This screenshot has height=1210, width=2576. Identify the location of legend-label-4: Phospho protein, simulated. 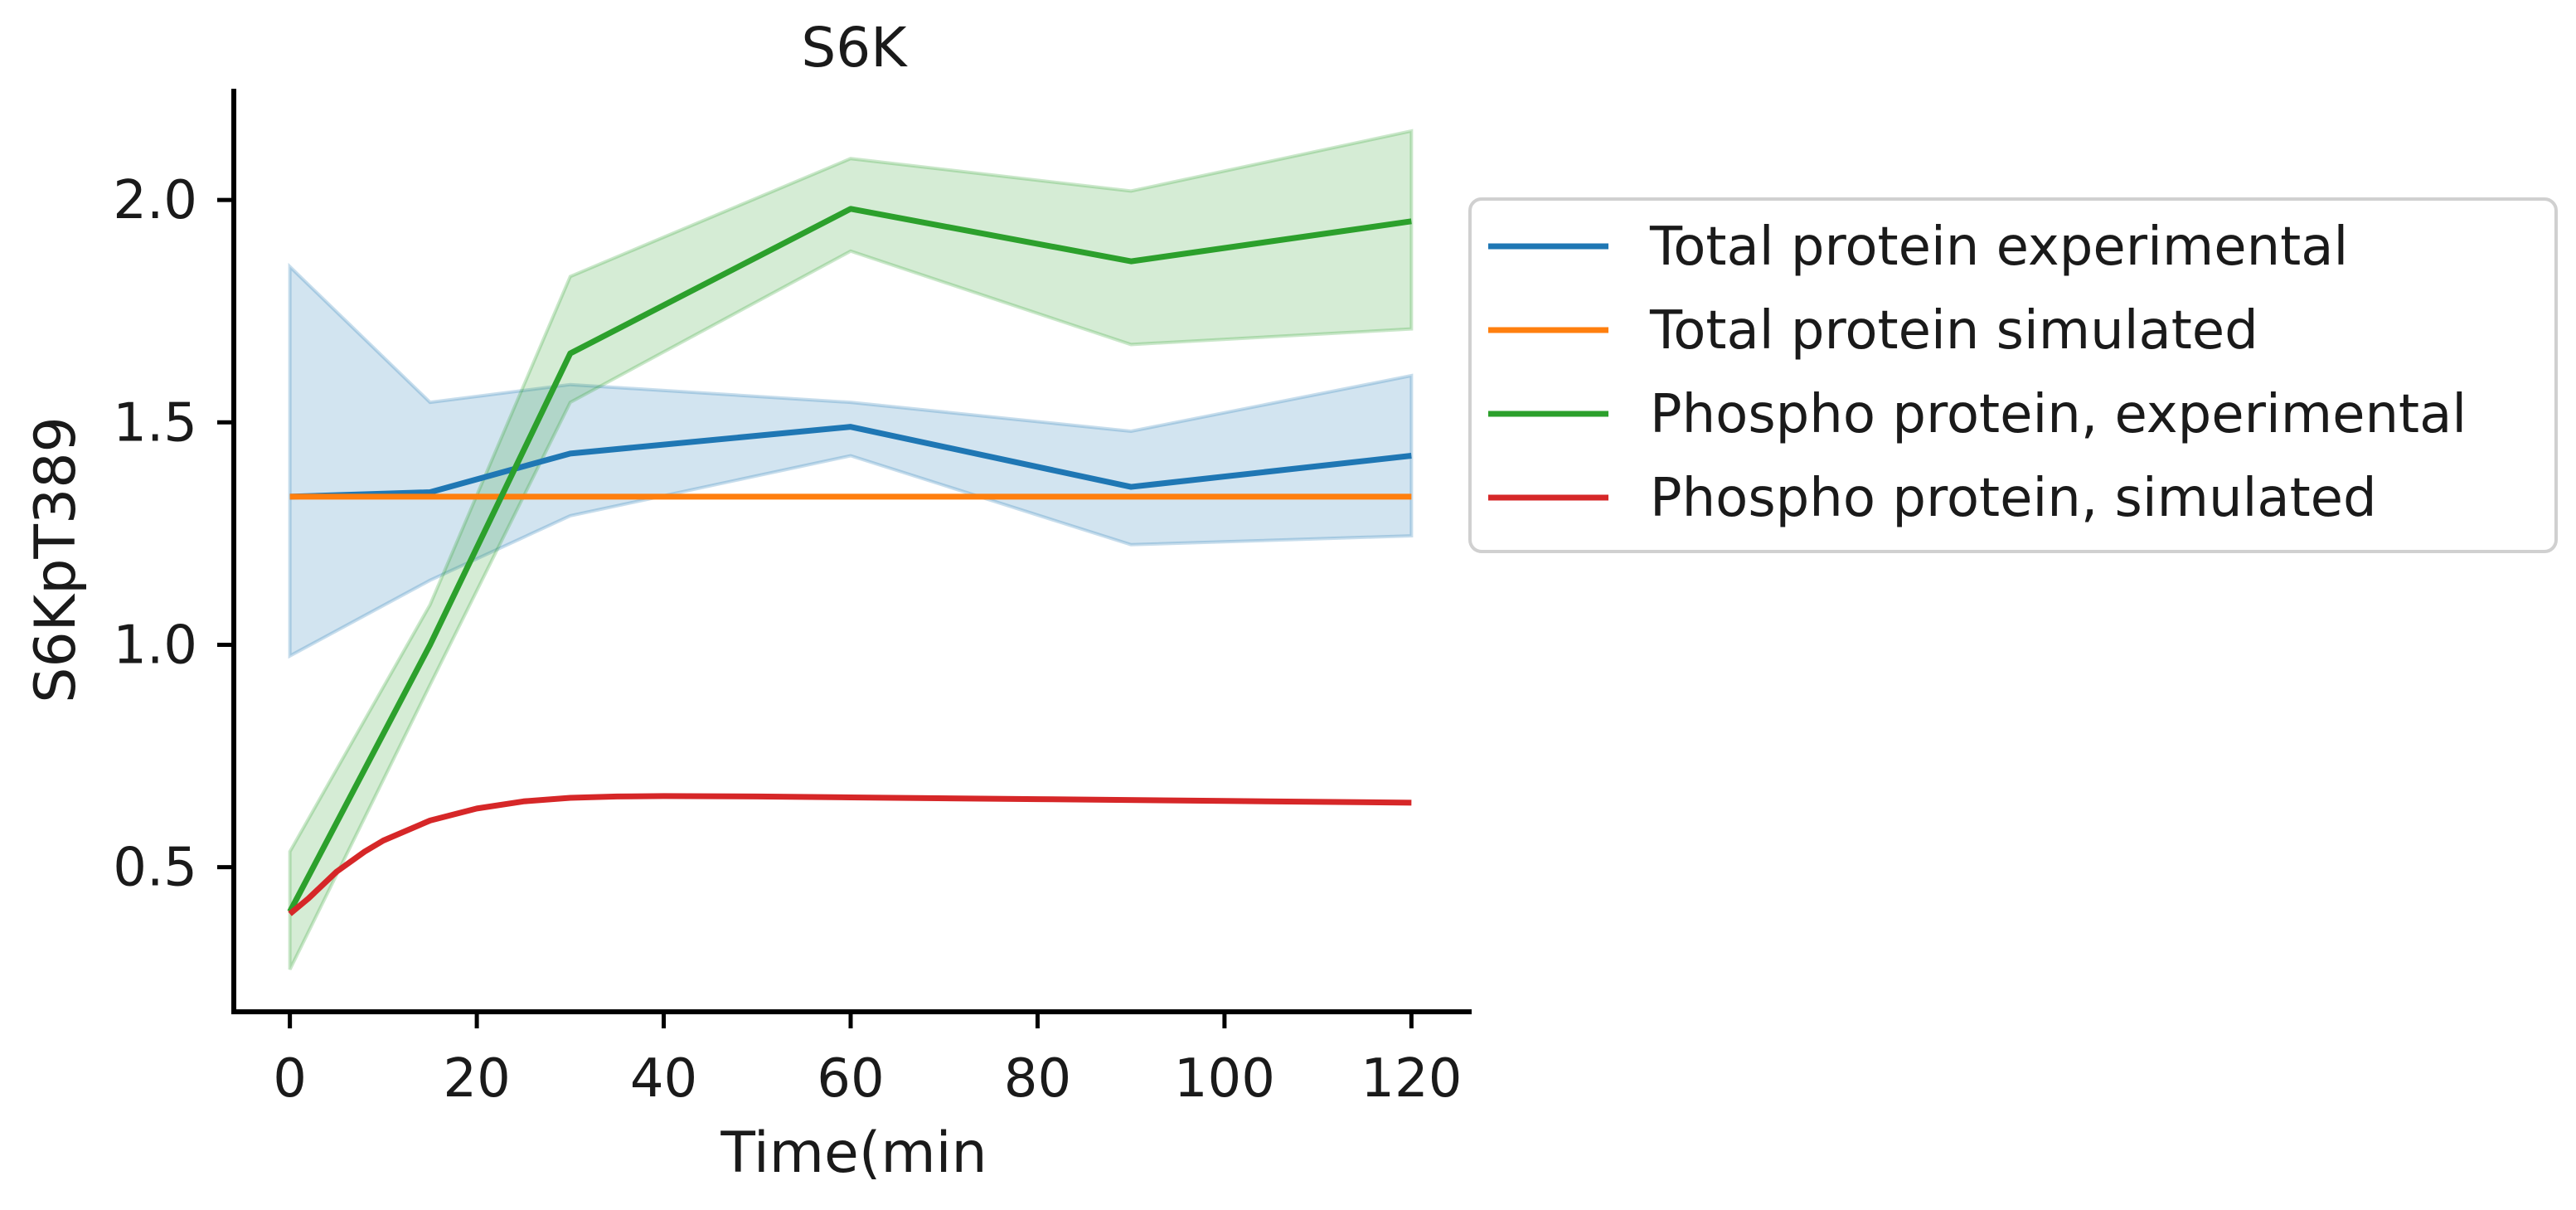
(2013, 498).